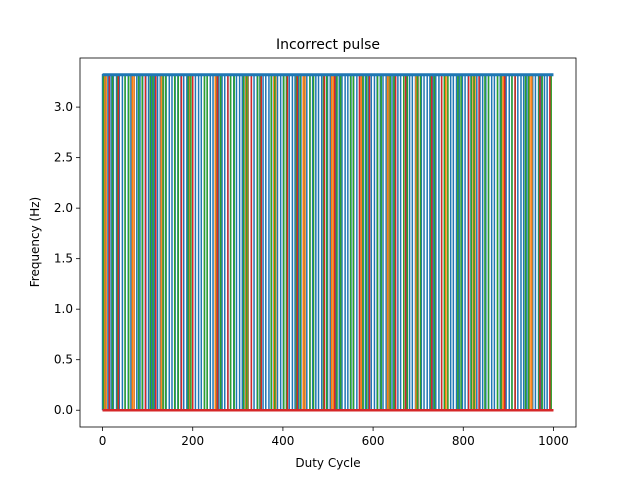  Describe the element at coordinates (63, 259) in the screenshot. I see `y-tick-label: 1.5` at that location.